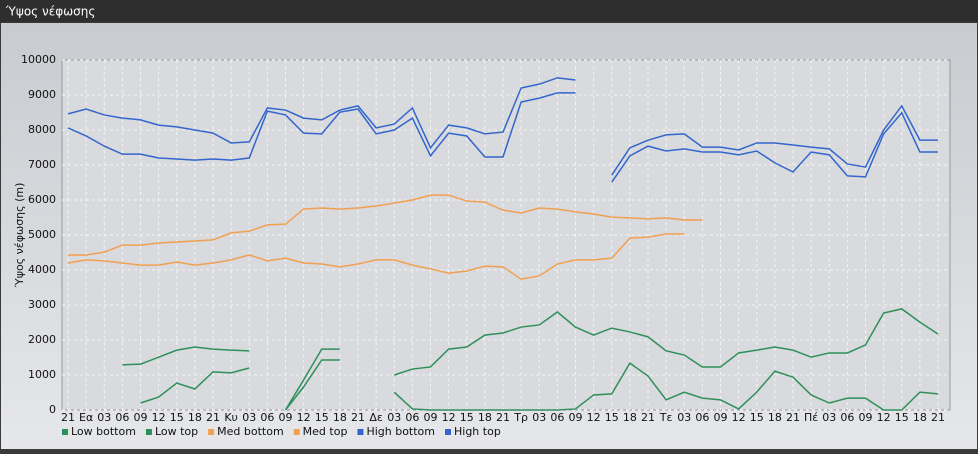 The image size is (978, 454). What do you see at coordinates (52, 409) in the screenshot?
I see `y-tick-label: 0` at bounding box center [52, 409].